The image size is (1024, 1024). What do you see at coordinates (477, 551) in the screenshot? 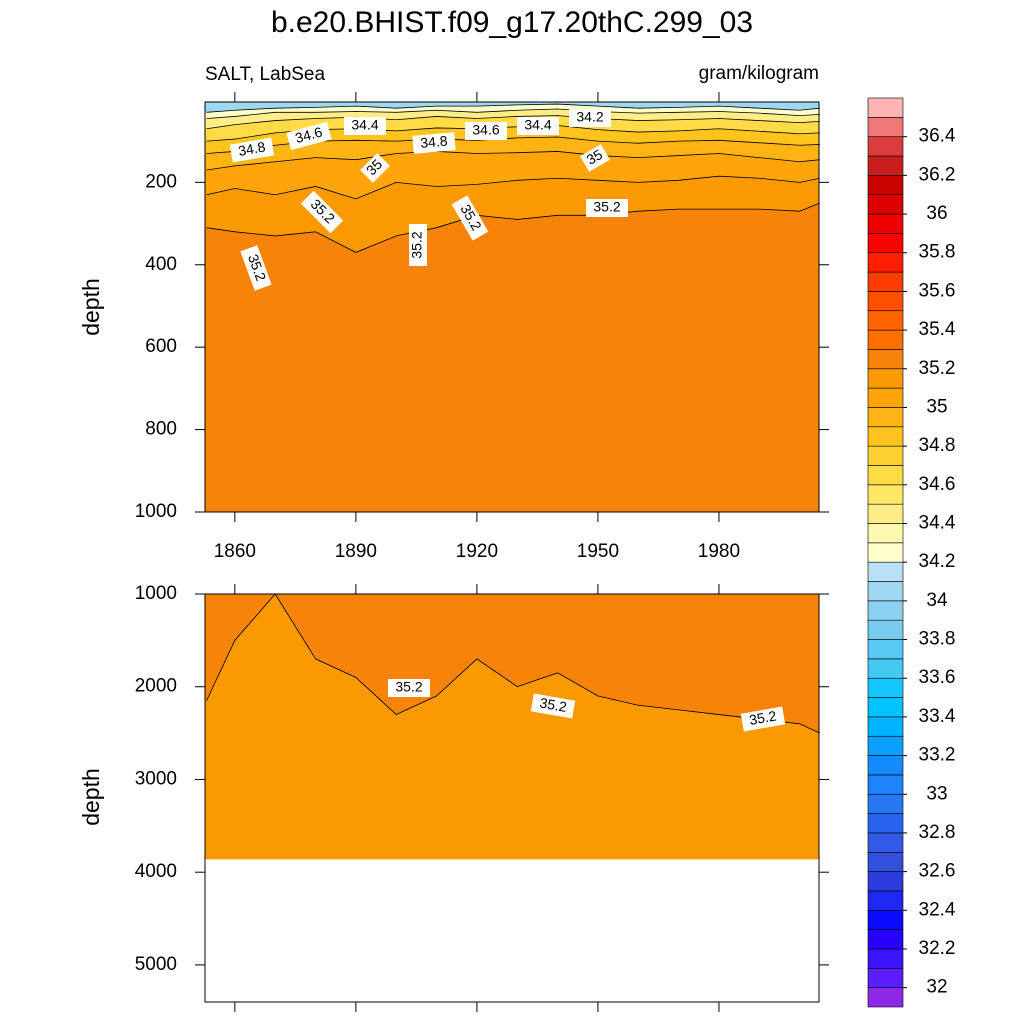
I see `x-tick-label: 1920` at bounding box center [477, 551].